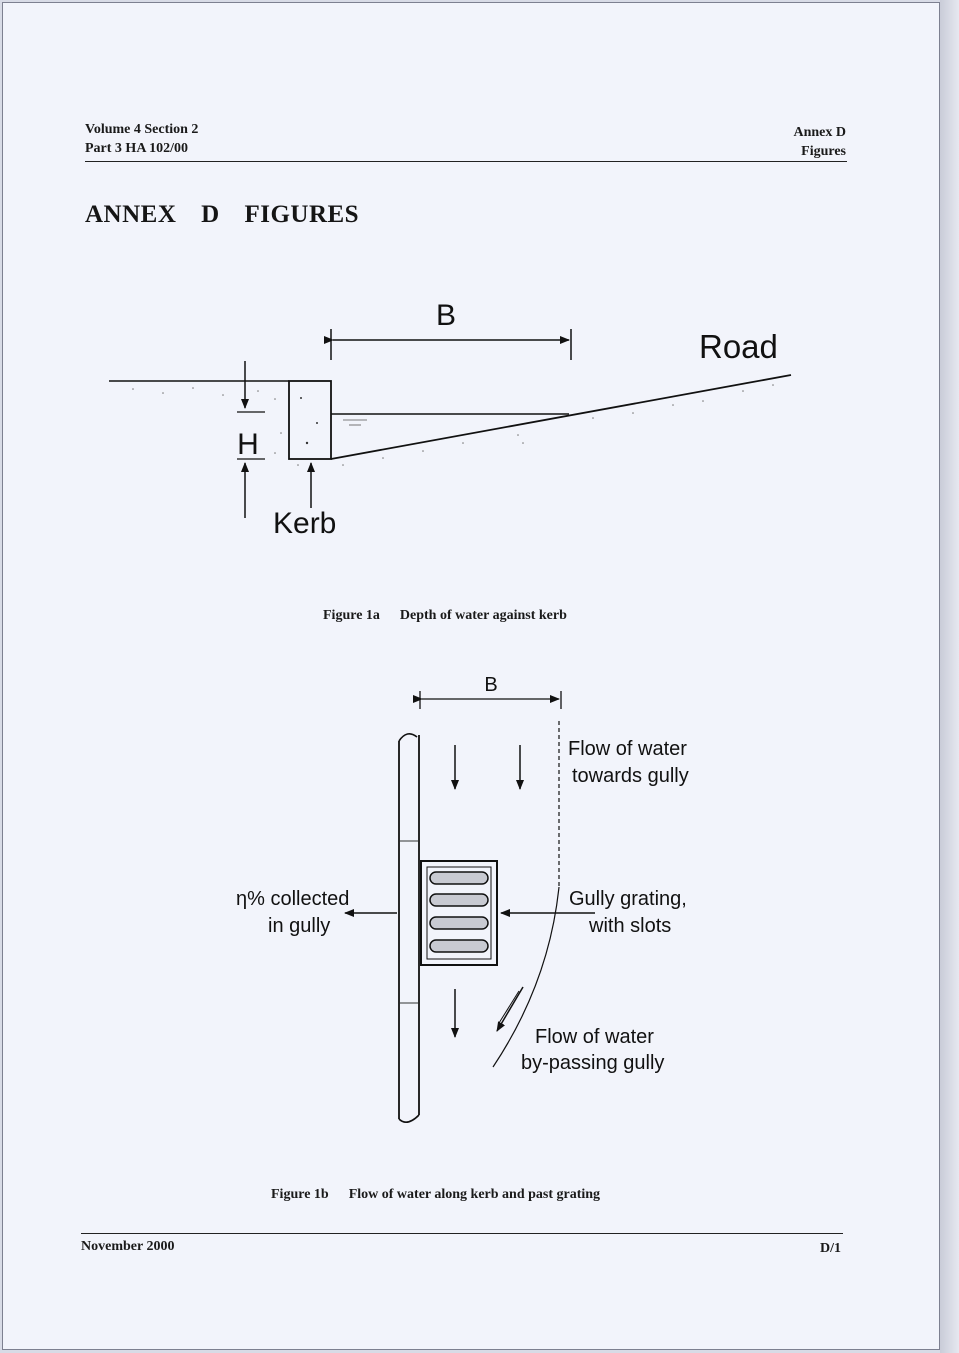  Describe the element at coordinates (819, 132) in the screenshot. I see `header-annex: Annex D` at that location.